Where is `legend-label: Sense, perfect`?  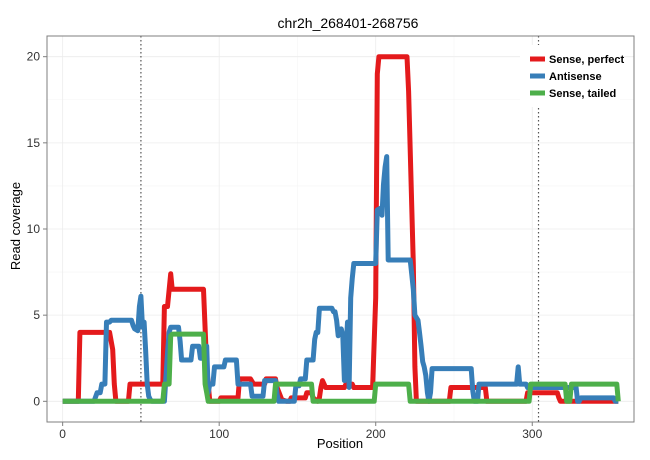 legend-label: Sense, perfect is located at coordinates (587, 60).